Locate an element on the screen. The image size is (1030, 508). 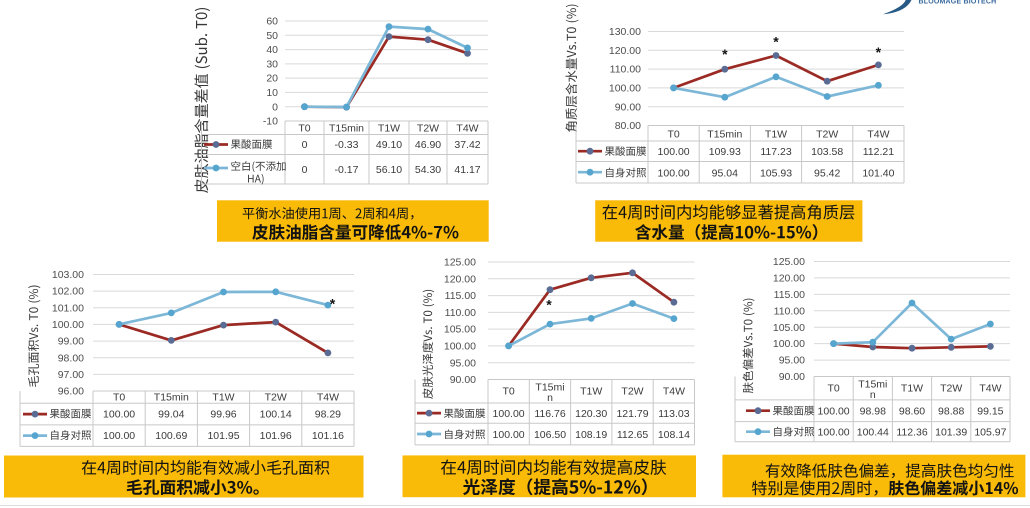
svg-text: 101.96 is located at coordinates (276, 436).